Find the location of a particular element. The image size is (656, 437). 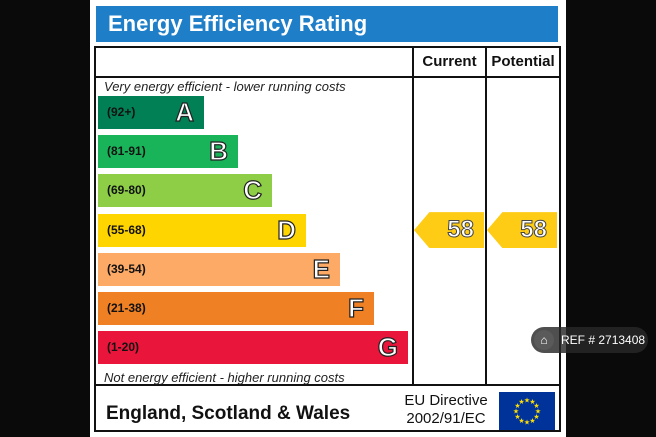

band-range-label: (55-68) is located at coordinates (126, 229).